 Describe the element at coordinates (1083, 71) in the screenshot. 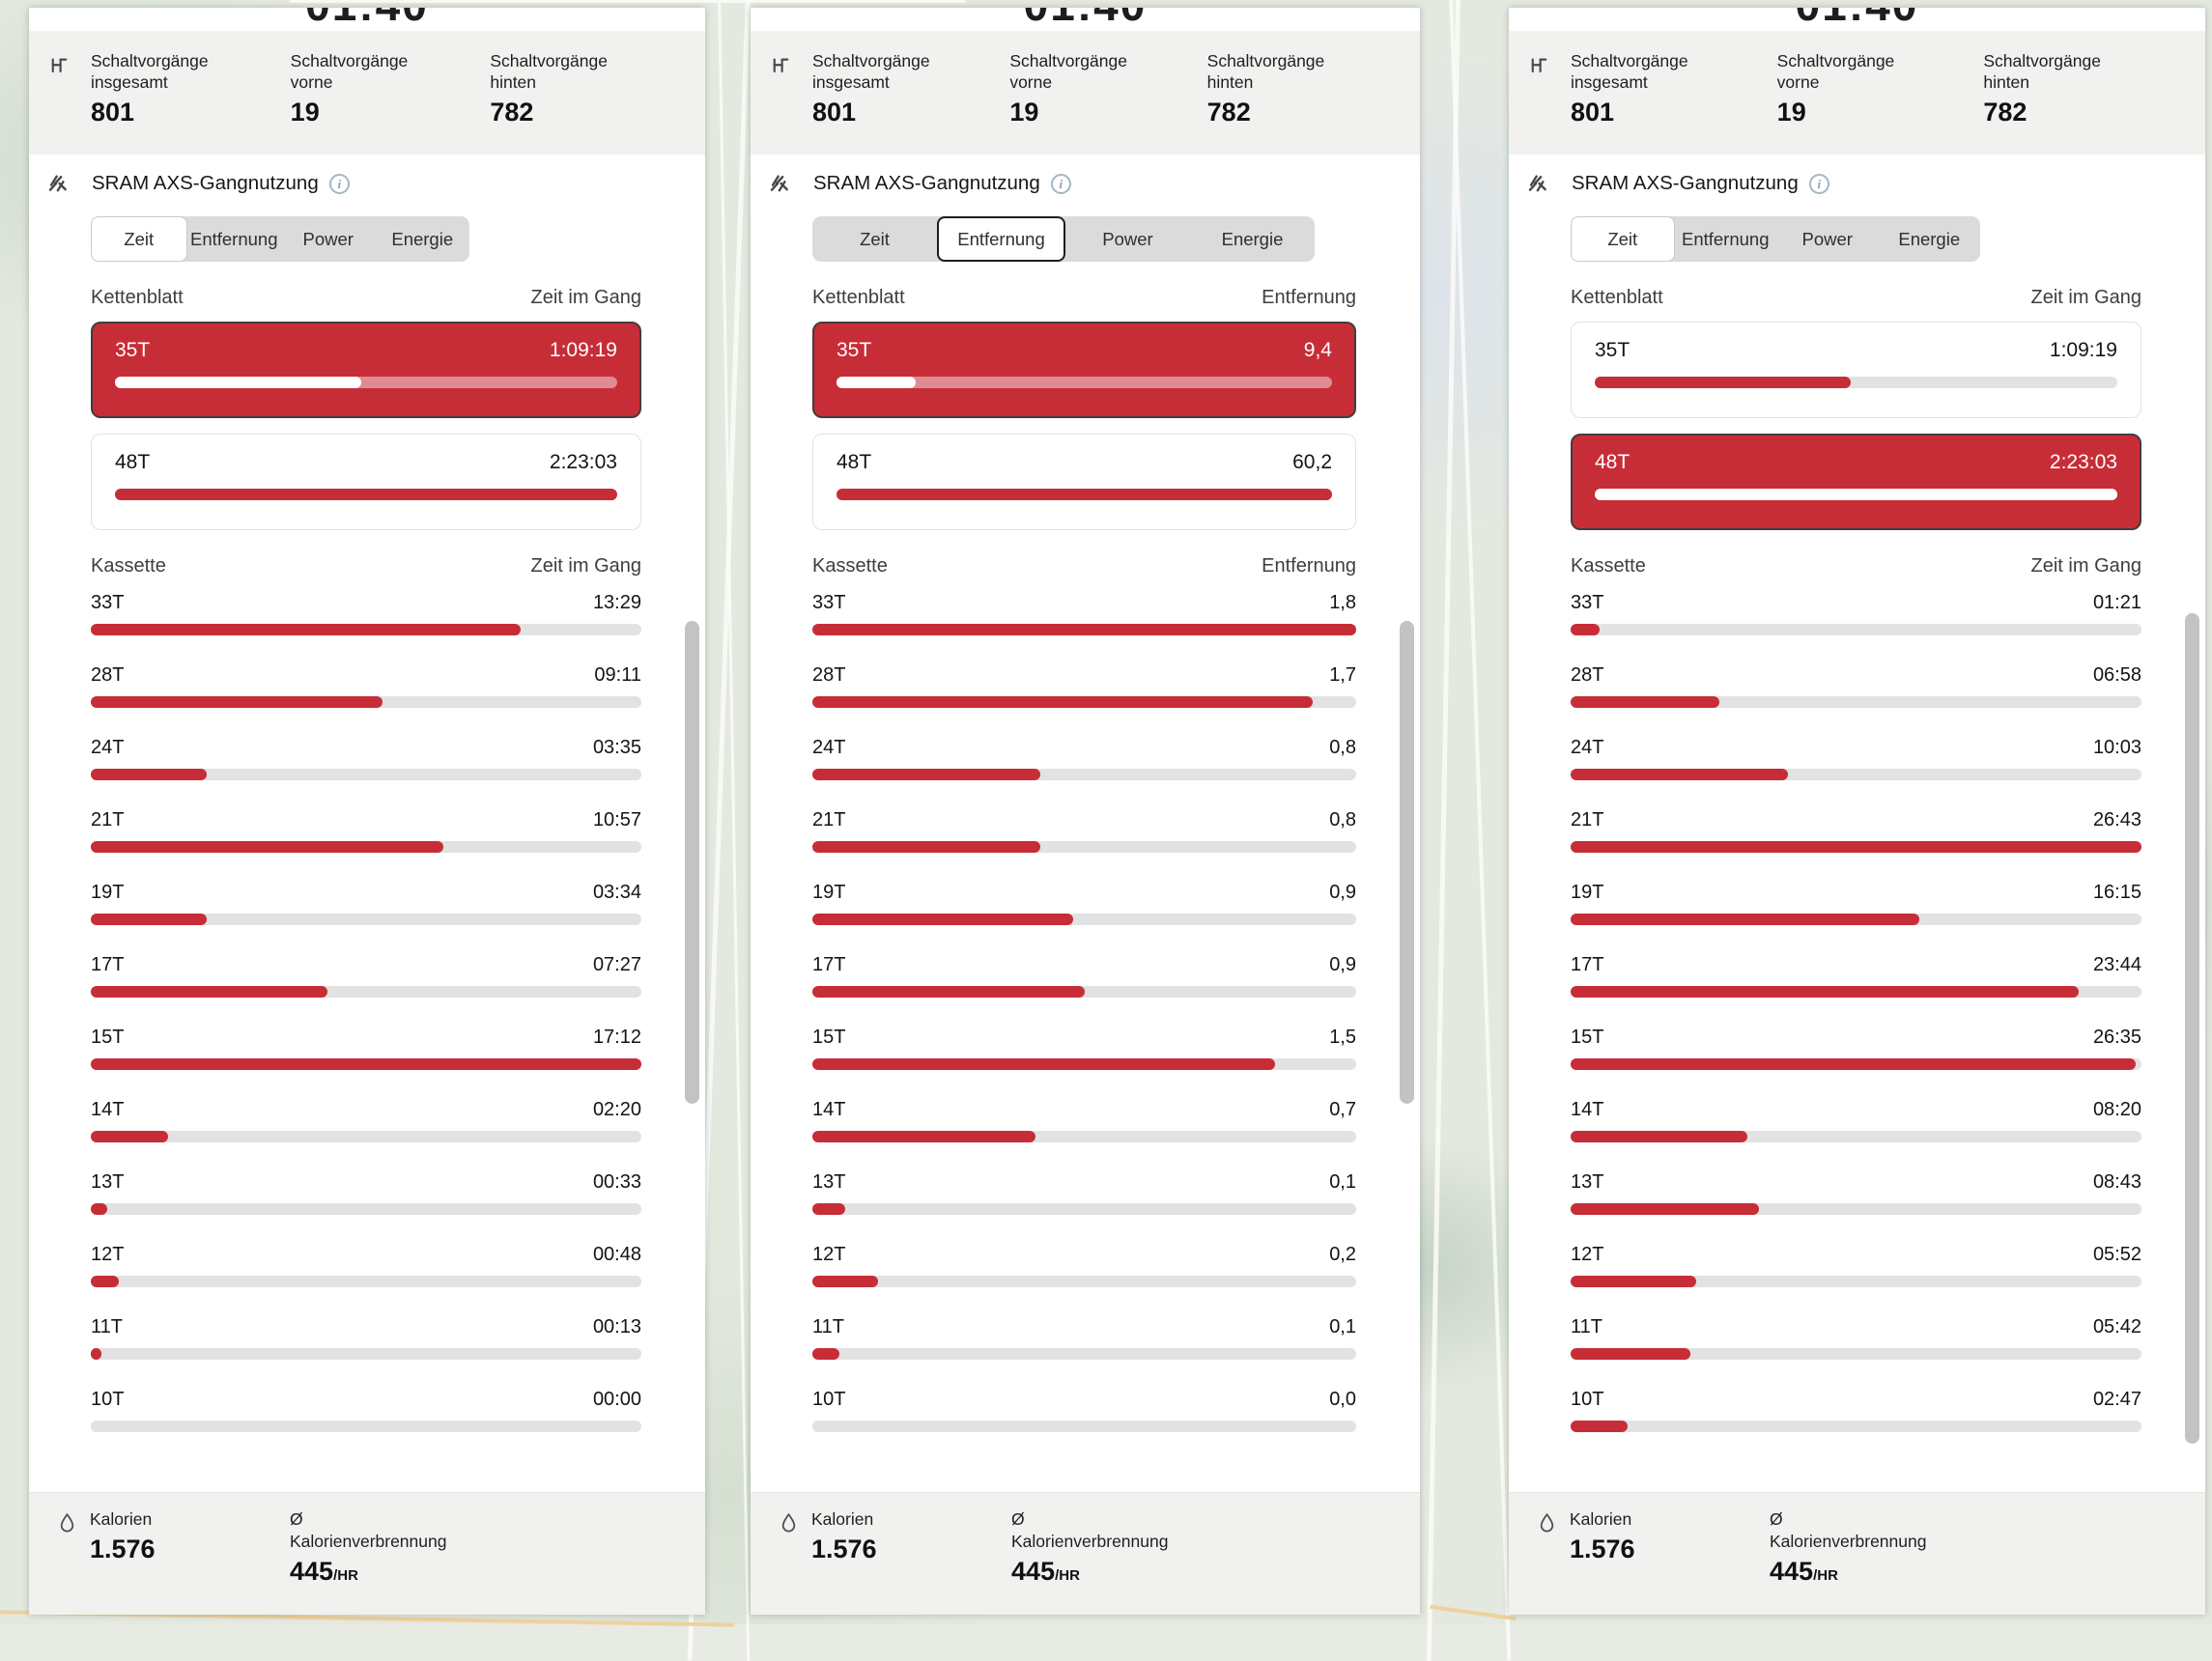

I see `stat-label: Schaltvorgänge vorne` at that location.